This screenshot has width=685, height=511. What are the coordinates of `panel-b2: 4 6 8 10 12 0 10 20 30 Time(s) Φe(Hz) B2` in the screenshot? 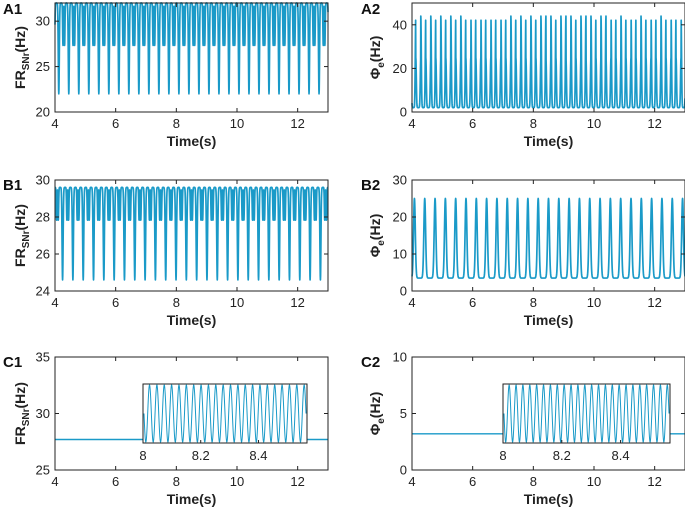 It's located at (523, 250).